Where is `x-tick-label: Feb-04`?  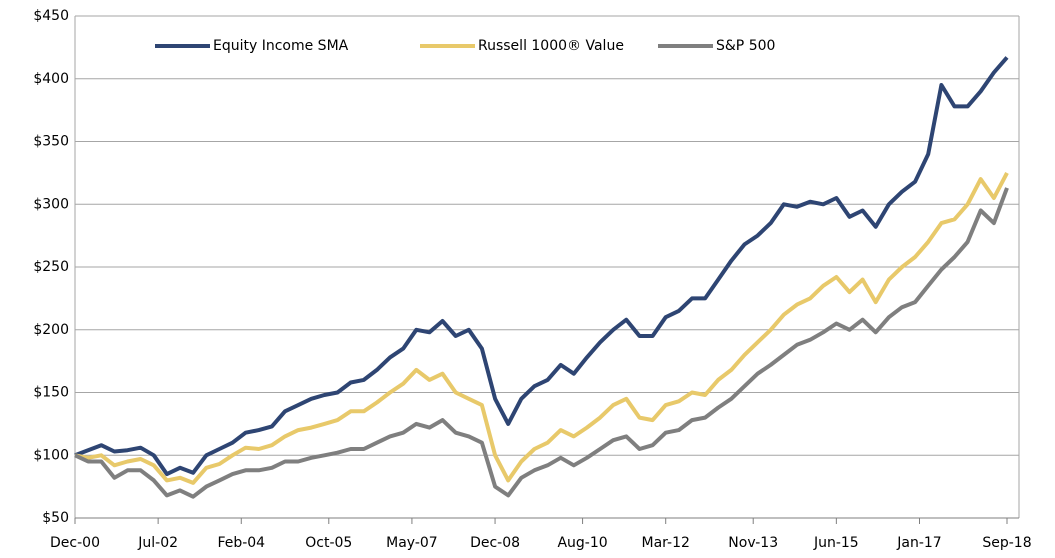
x-tick-label: Feb-04 is located at coordinates (241, 543).